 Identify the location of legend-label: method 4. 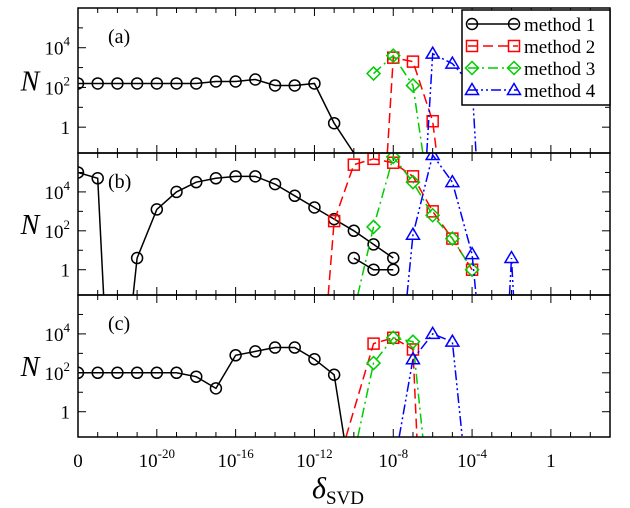
(560, 91).